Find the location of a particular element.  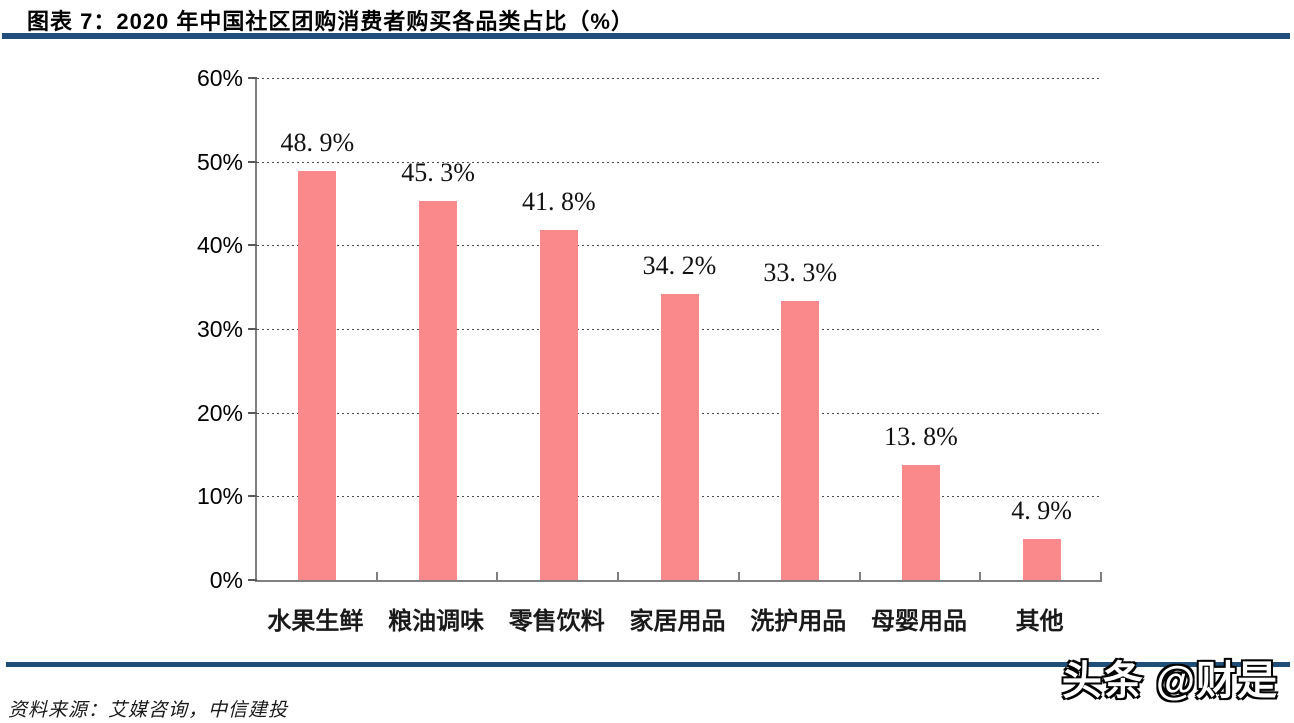

bar-其他 is located at coordinates (1041, 559).